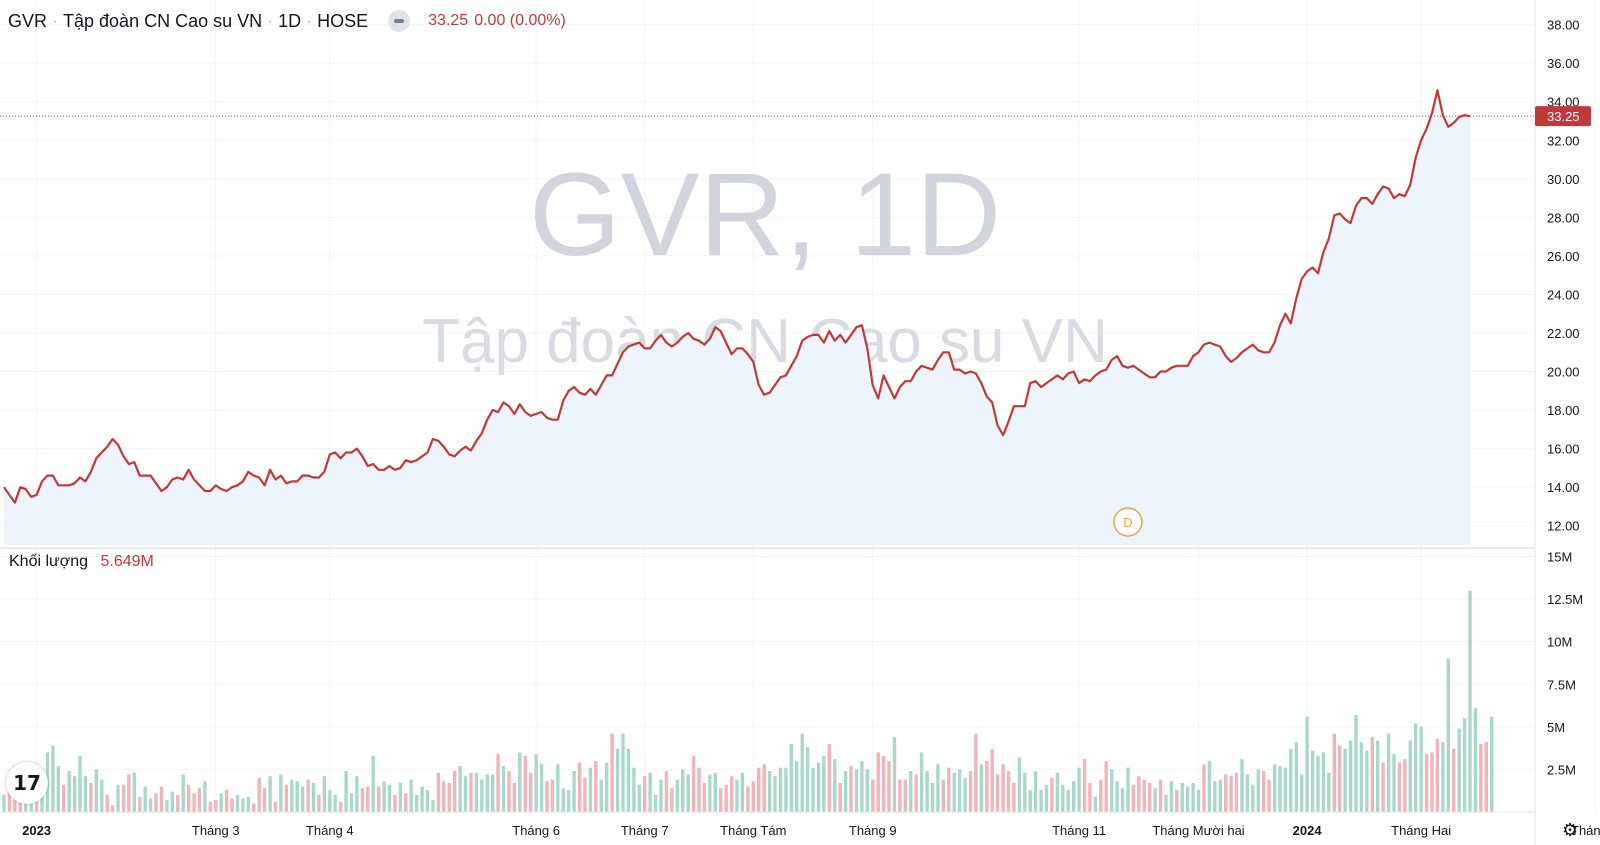  What do you see at coordinates (1079, 830) in the screenshot?
I see `x-tick-label: Tháng 11` at bounding box center [1079, 830].